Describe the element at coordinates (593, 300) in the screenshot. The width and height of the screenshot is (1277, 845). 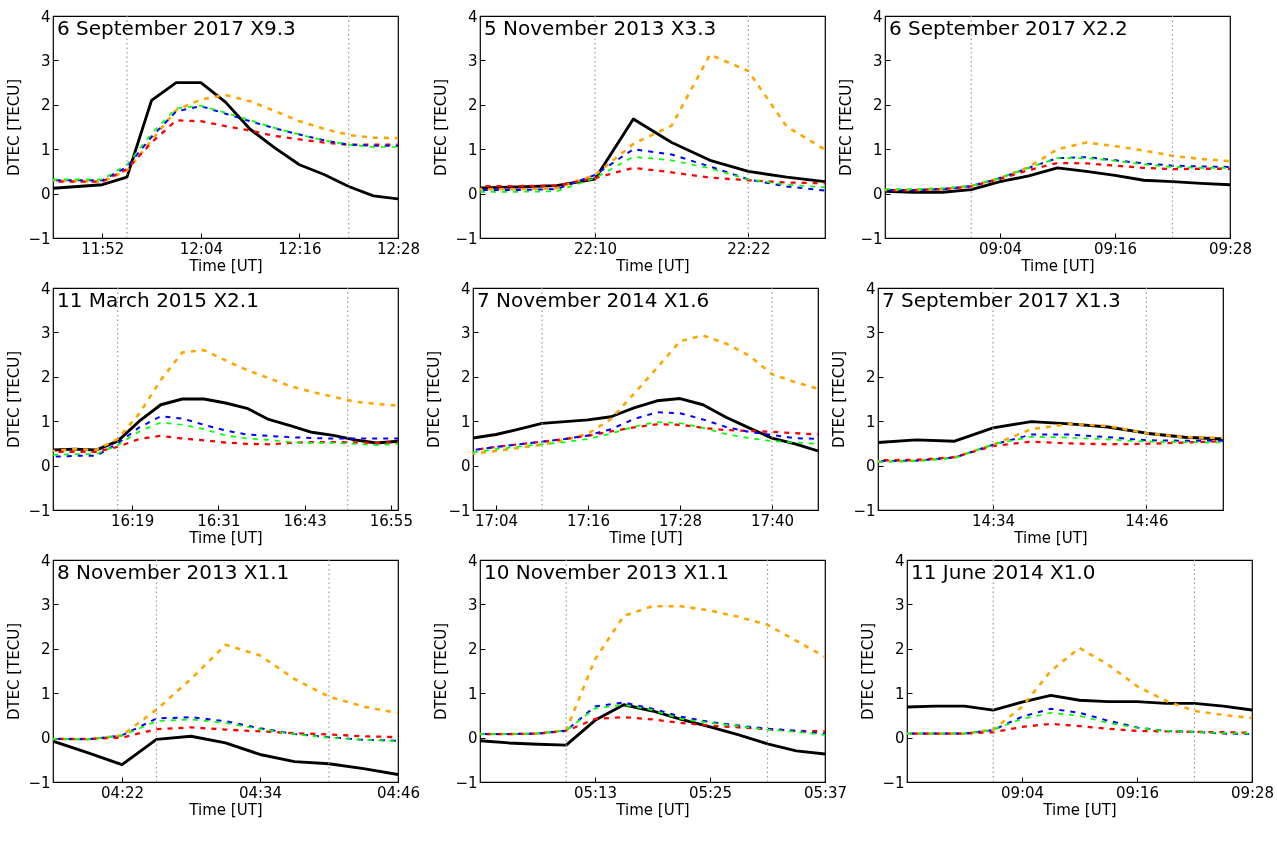
I see `chart-title: 7 November 2014 X1.6` at that location.